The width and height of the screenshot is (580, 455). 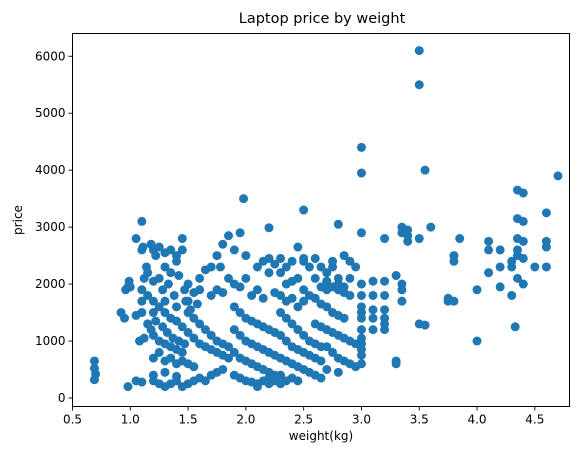 I want to click on y-tick-label: 1000, so click(x=50, y=341).